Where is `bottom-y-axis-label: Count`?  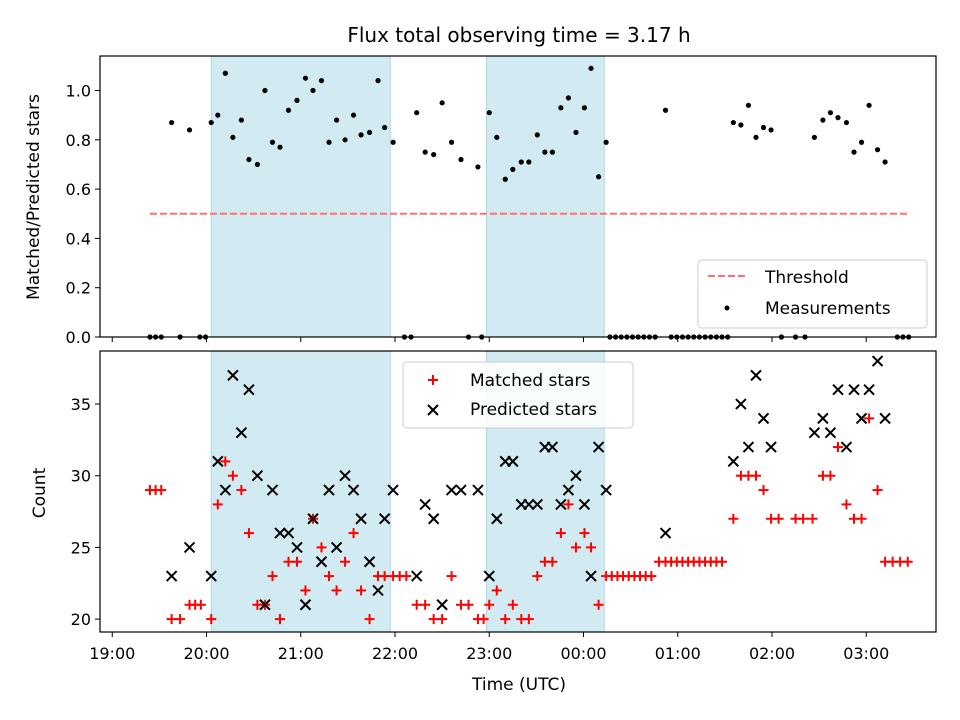
bottom-y-axis-label: Count is located at coordinates (40, 492).